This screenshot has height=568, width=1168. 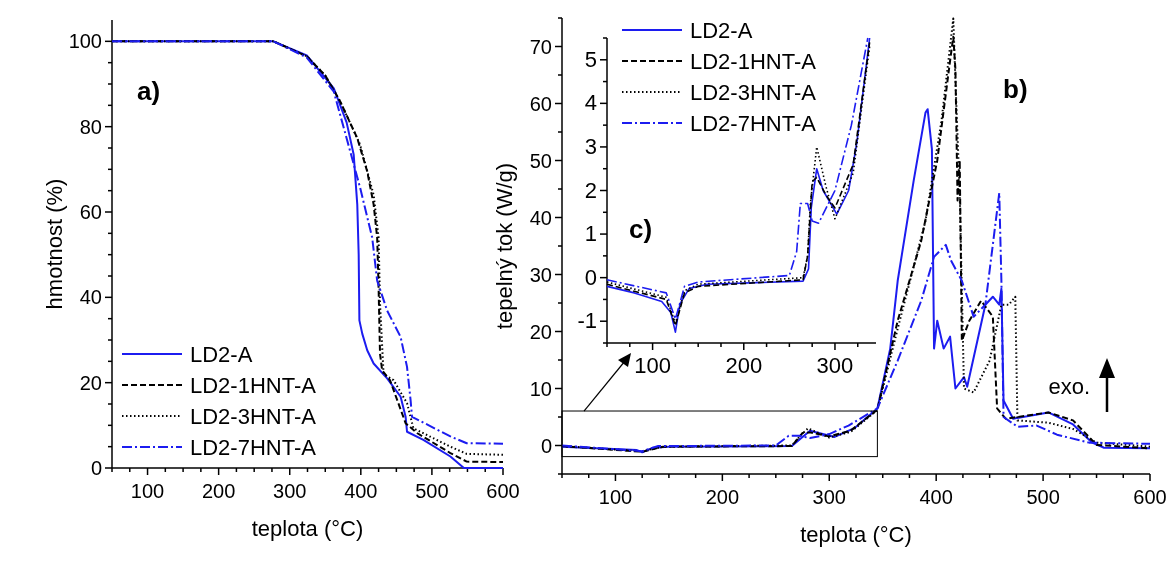 I want to click on y-tick-label: 1, so click(x=590, y=234).